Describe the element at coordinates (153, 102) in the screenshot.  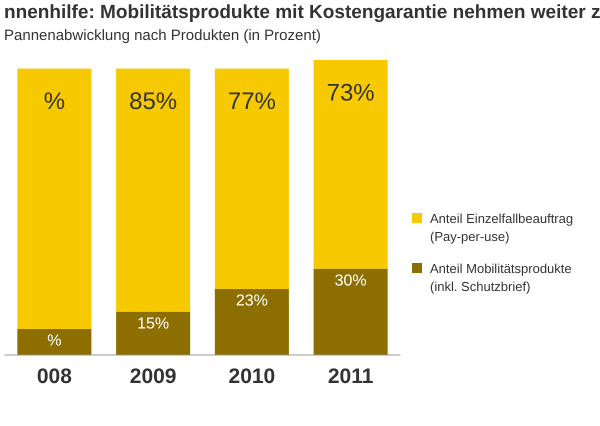
I see `data-label: 85%` at that location.